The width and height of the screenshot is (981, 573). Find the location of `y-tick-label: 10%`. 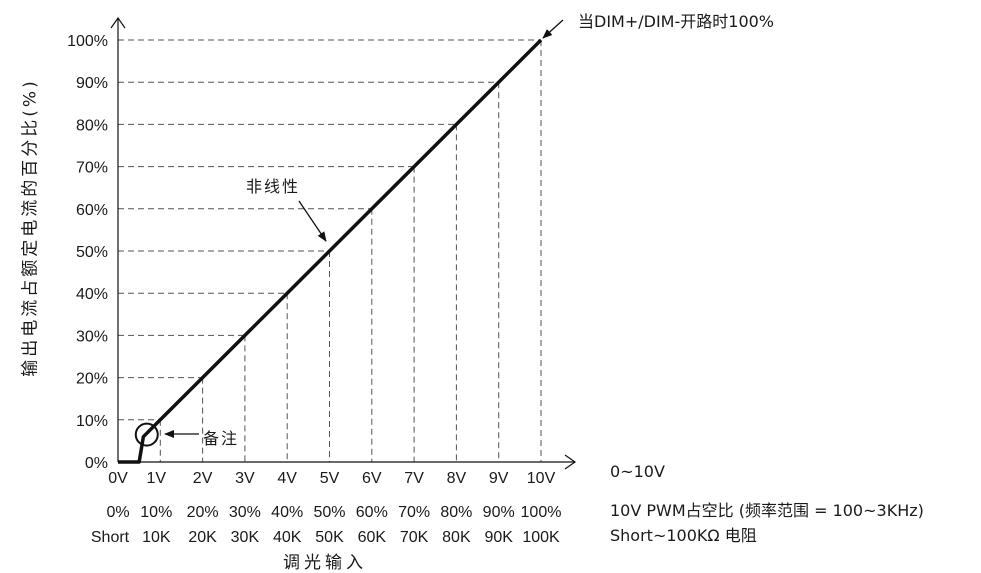

y-tick-label: 10% is located at coordinates (92, 421).